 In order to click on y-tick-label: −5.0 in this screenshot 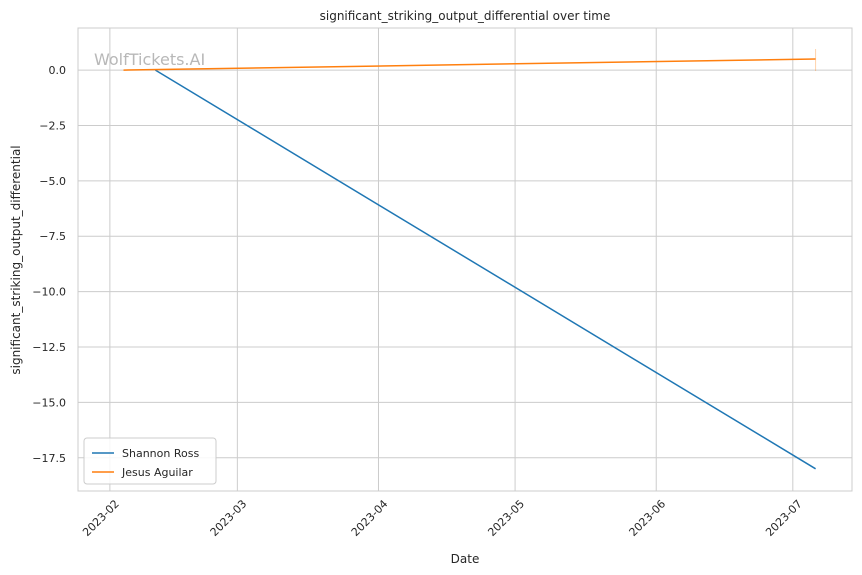, I will do `click(52, 181)`.